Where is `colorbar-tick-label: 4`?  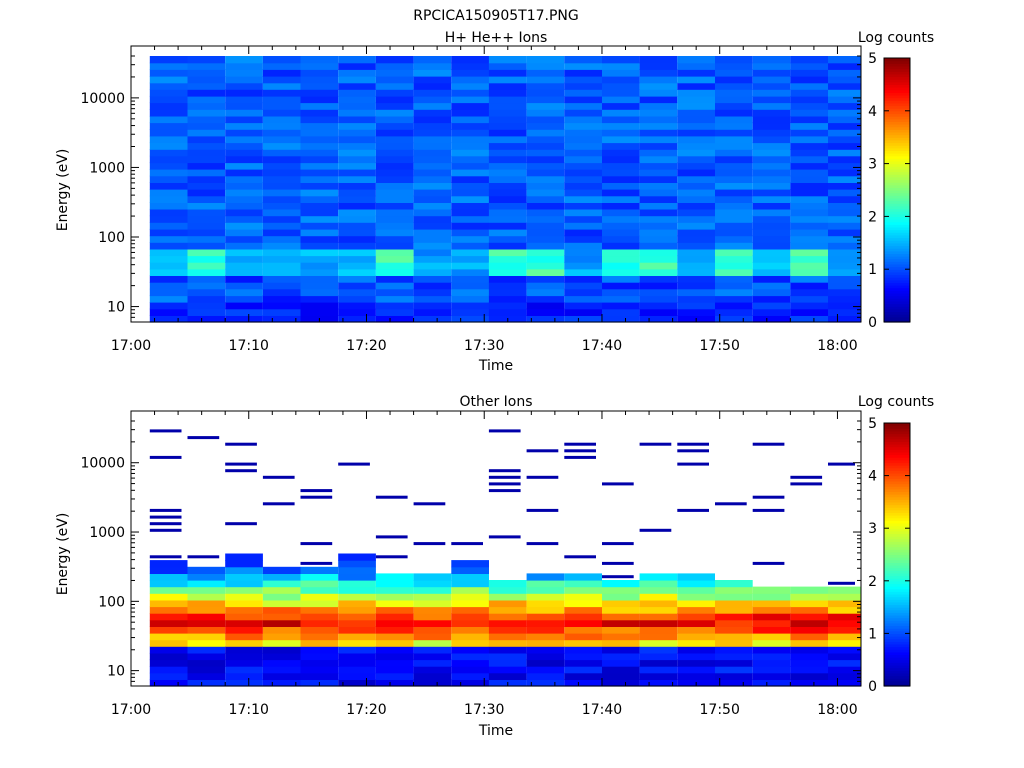
colorbar-tick-label: 4 is located at coordinates (872, 477).